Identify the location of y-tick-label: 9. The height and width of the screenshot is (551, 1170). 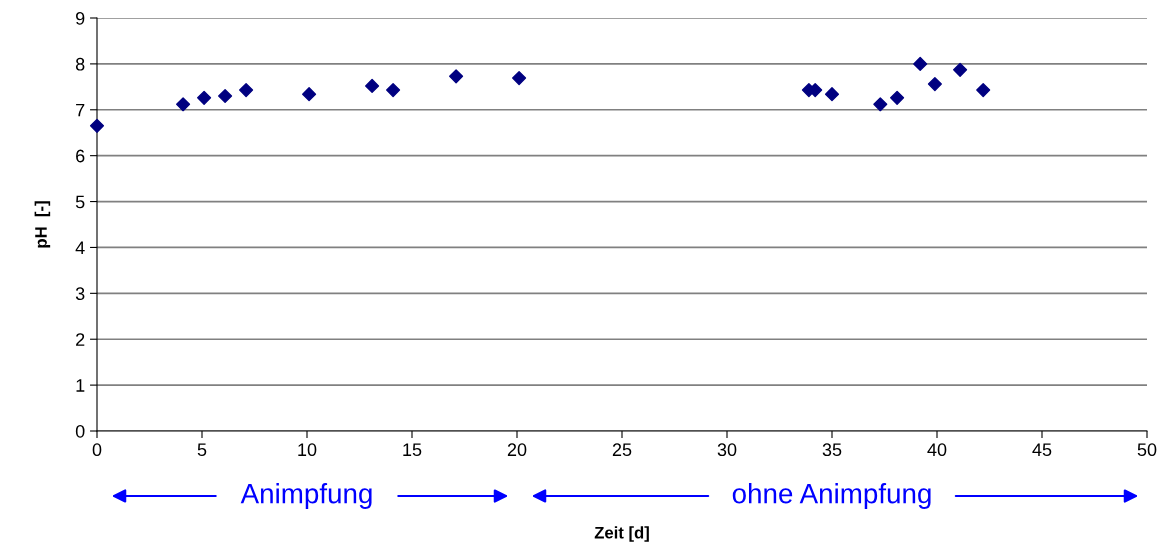
(80, 18).